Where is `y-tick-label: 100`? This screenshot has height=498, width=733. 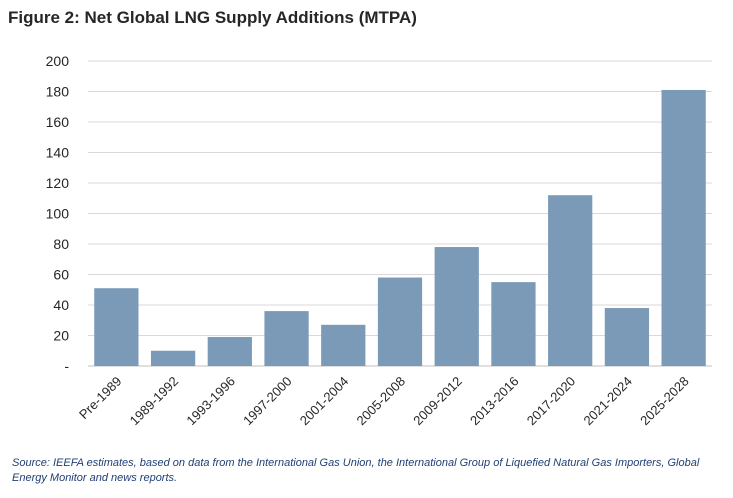 y-tick-label: 100 is located at coordinates (58, 214).